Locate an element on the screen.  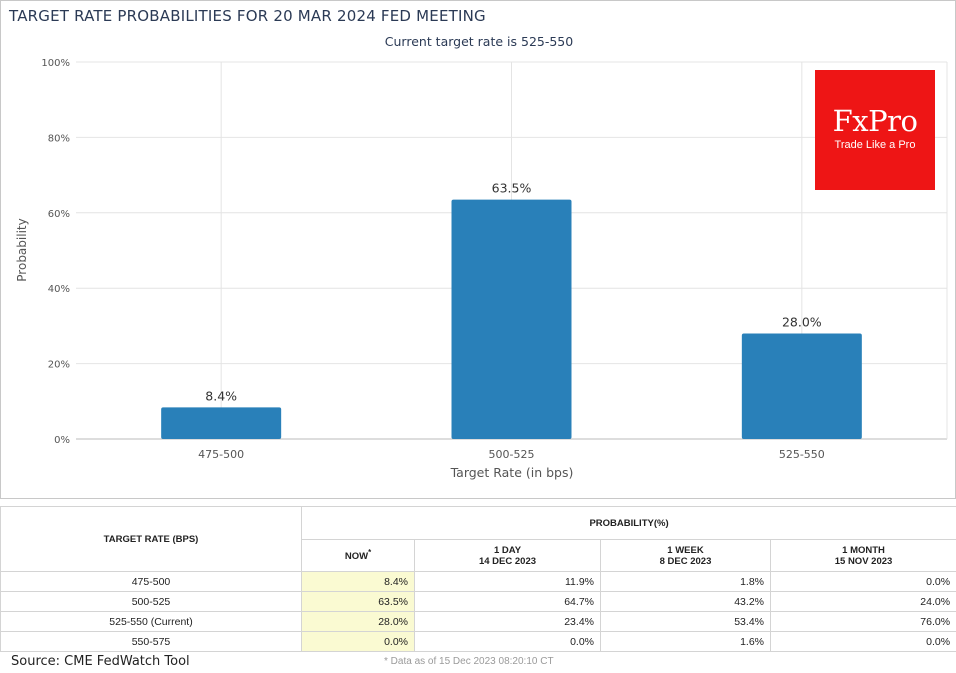
source-note: Source: CME FedWatch Tool is located at coordinates (100, 661).